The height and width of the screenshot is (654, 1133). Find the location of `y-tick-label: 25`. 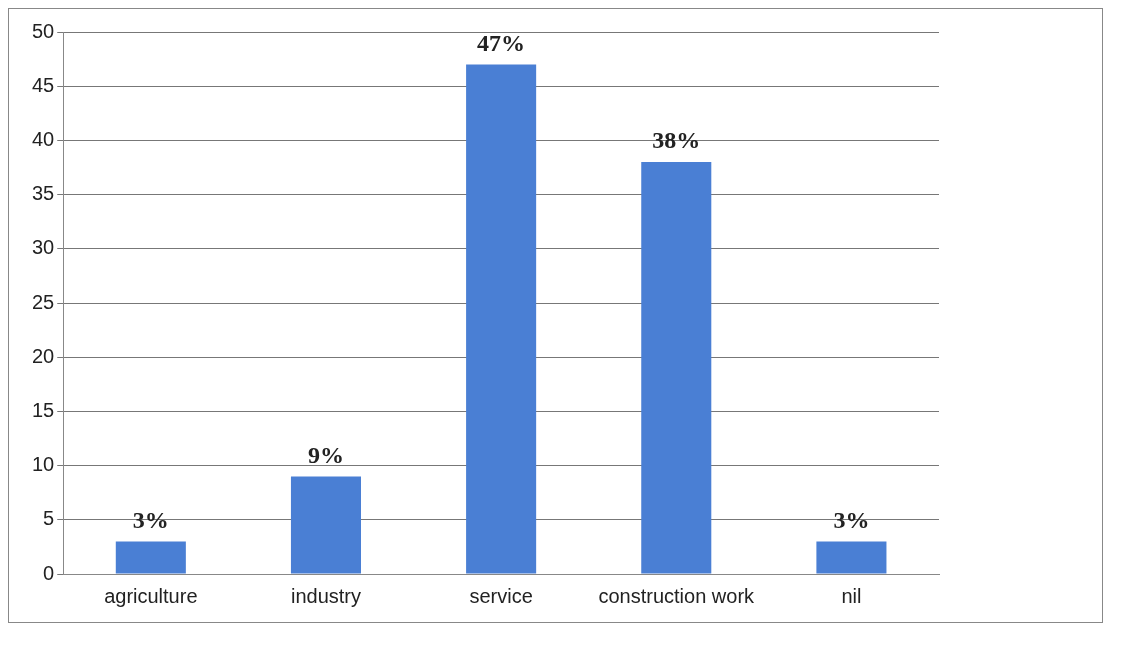

y-tick-label: 25 is located at coordinates (43, 301).